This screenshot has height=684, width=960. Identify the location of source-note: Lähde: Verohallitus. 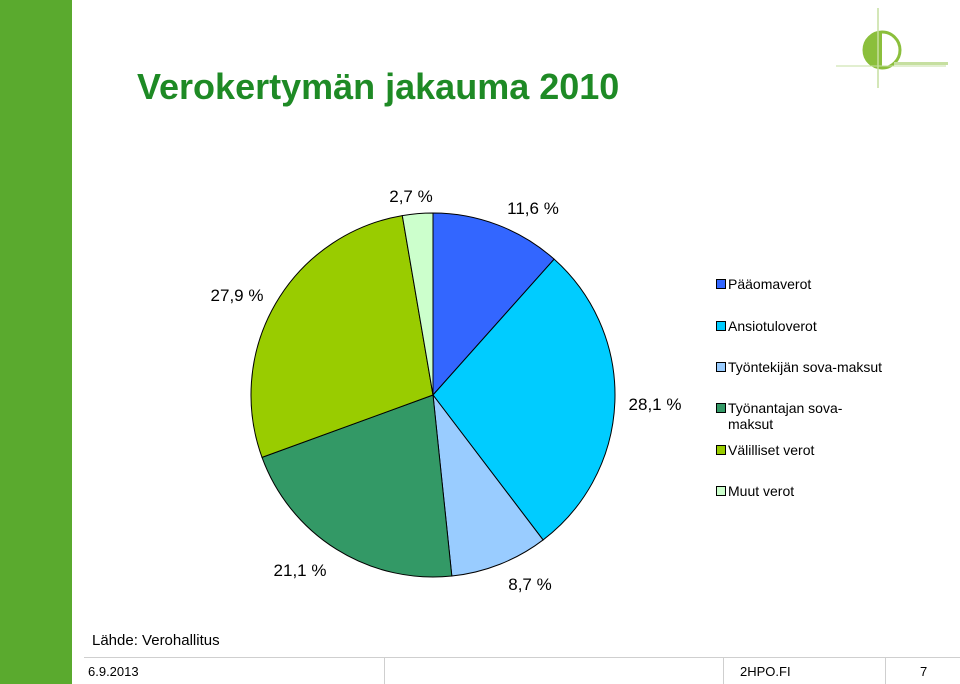
(156, 640).